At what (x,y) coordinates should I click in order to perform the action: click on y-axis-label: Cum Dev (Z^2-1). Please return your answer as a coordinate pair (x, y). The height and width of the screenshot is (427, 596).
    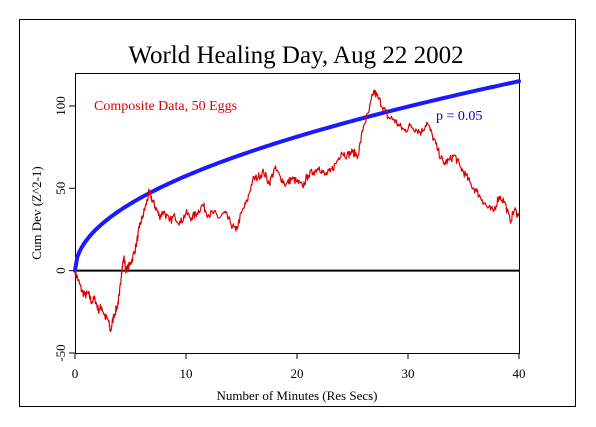
    Looking at the image, I should click on (36, 212).